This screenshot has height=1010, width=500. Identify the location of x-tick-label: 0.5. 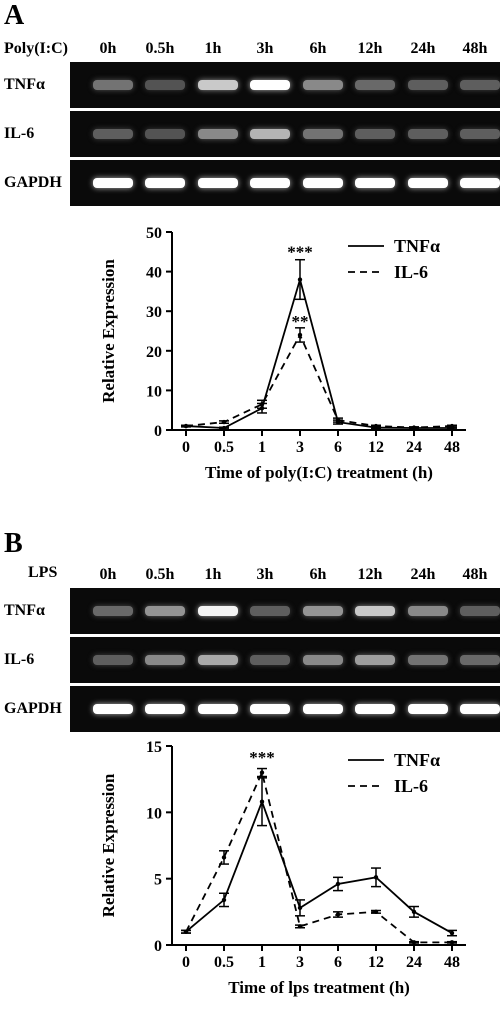
(224, 447).